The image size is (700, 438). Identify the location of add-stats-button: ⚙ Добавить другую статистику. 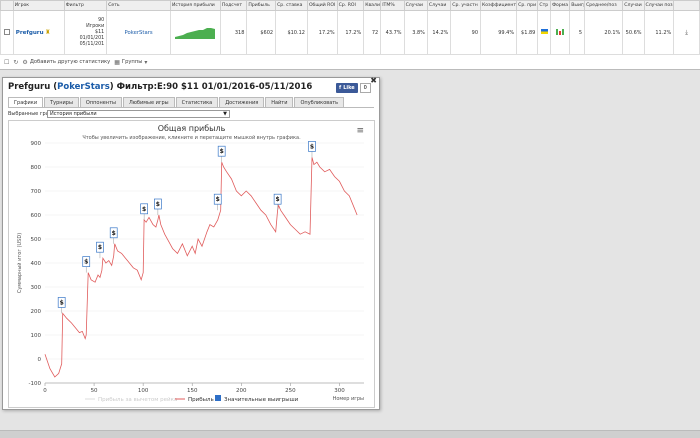
(66, 62).